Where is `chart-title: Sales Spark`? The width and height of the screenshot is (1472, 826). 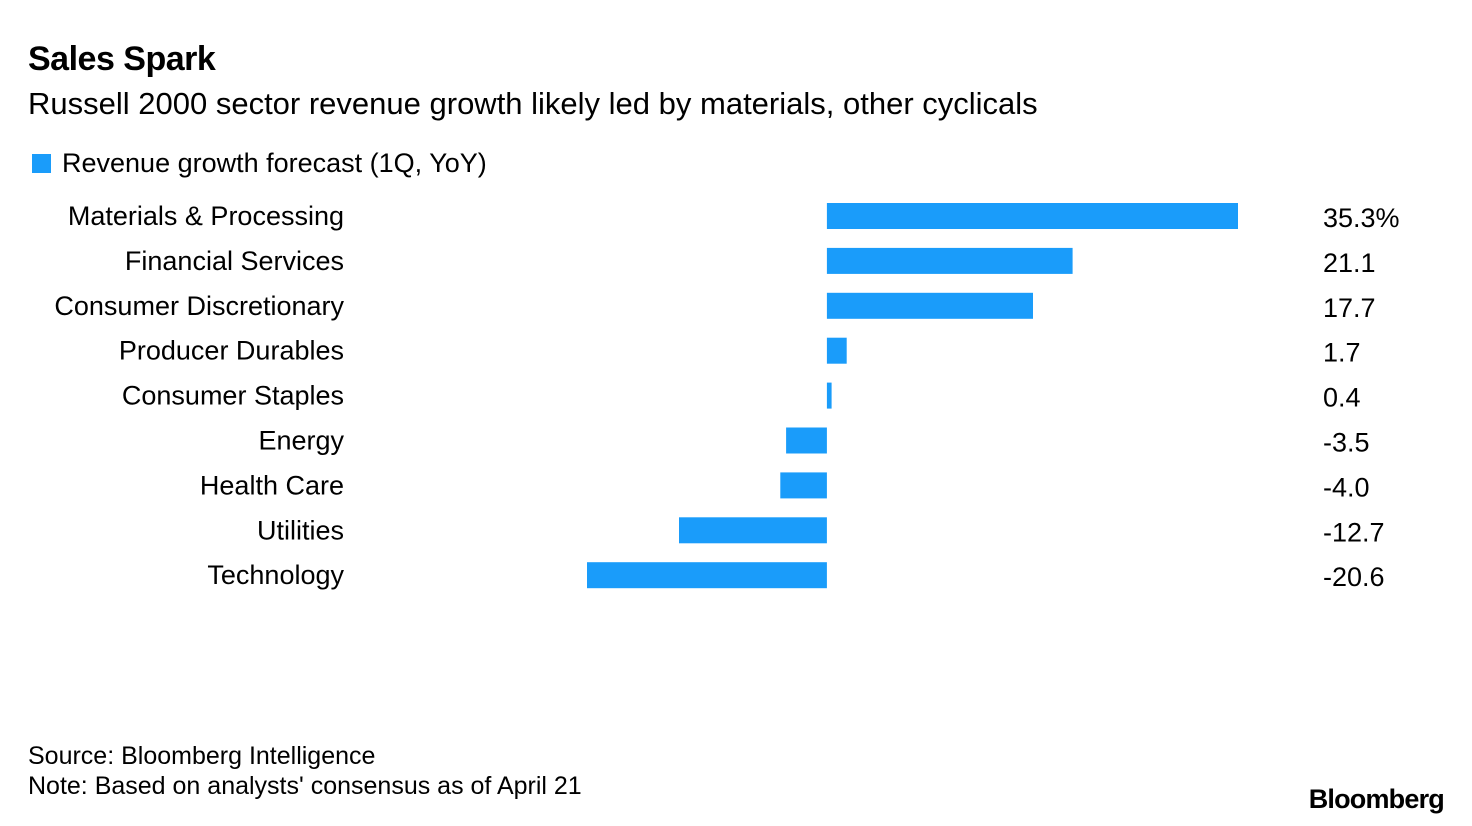 chart-title: Sales Spark is located at coordinates (122, 59).